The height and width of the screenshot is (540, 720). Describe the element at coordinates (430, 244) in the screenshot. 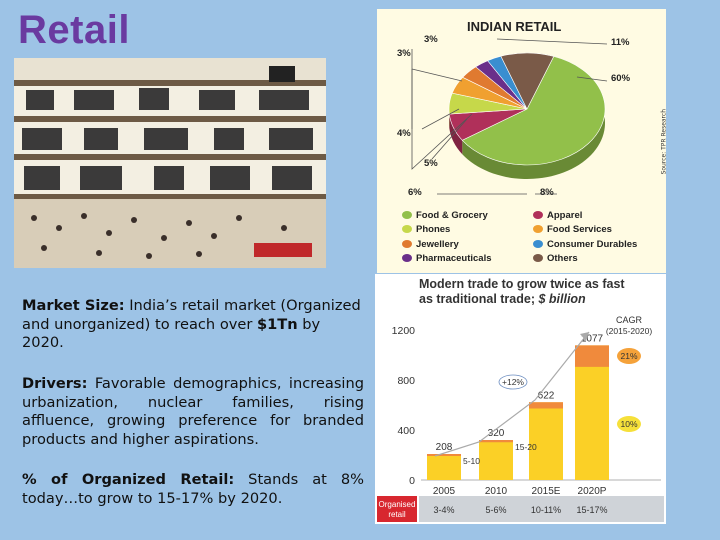

I see `legend-jewellery: Jewellery` at that location.